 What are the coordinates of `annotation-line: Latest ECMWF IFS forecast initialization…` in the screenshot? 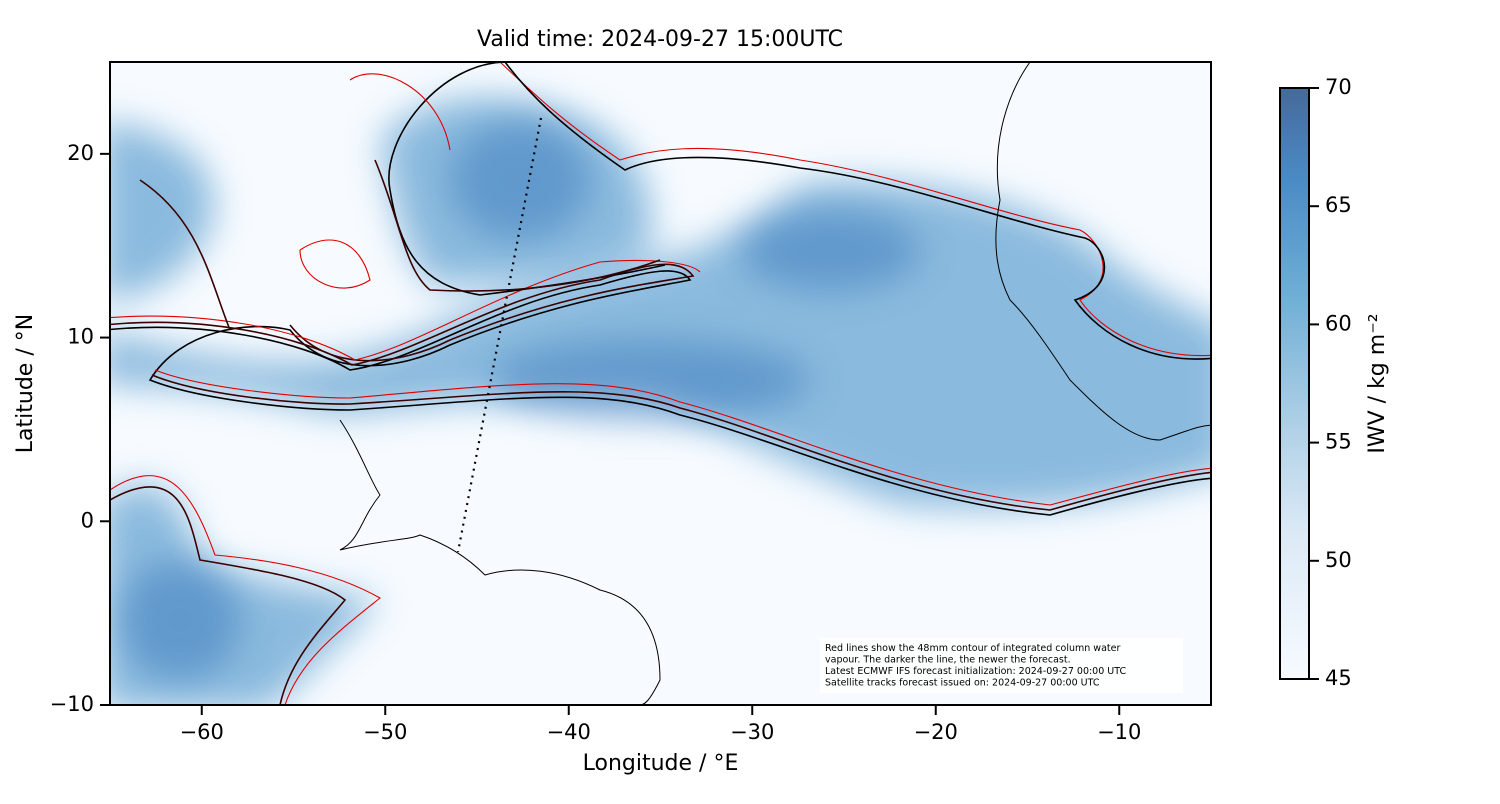 It's located at (975, 671).